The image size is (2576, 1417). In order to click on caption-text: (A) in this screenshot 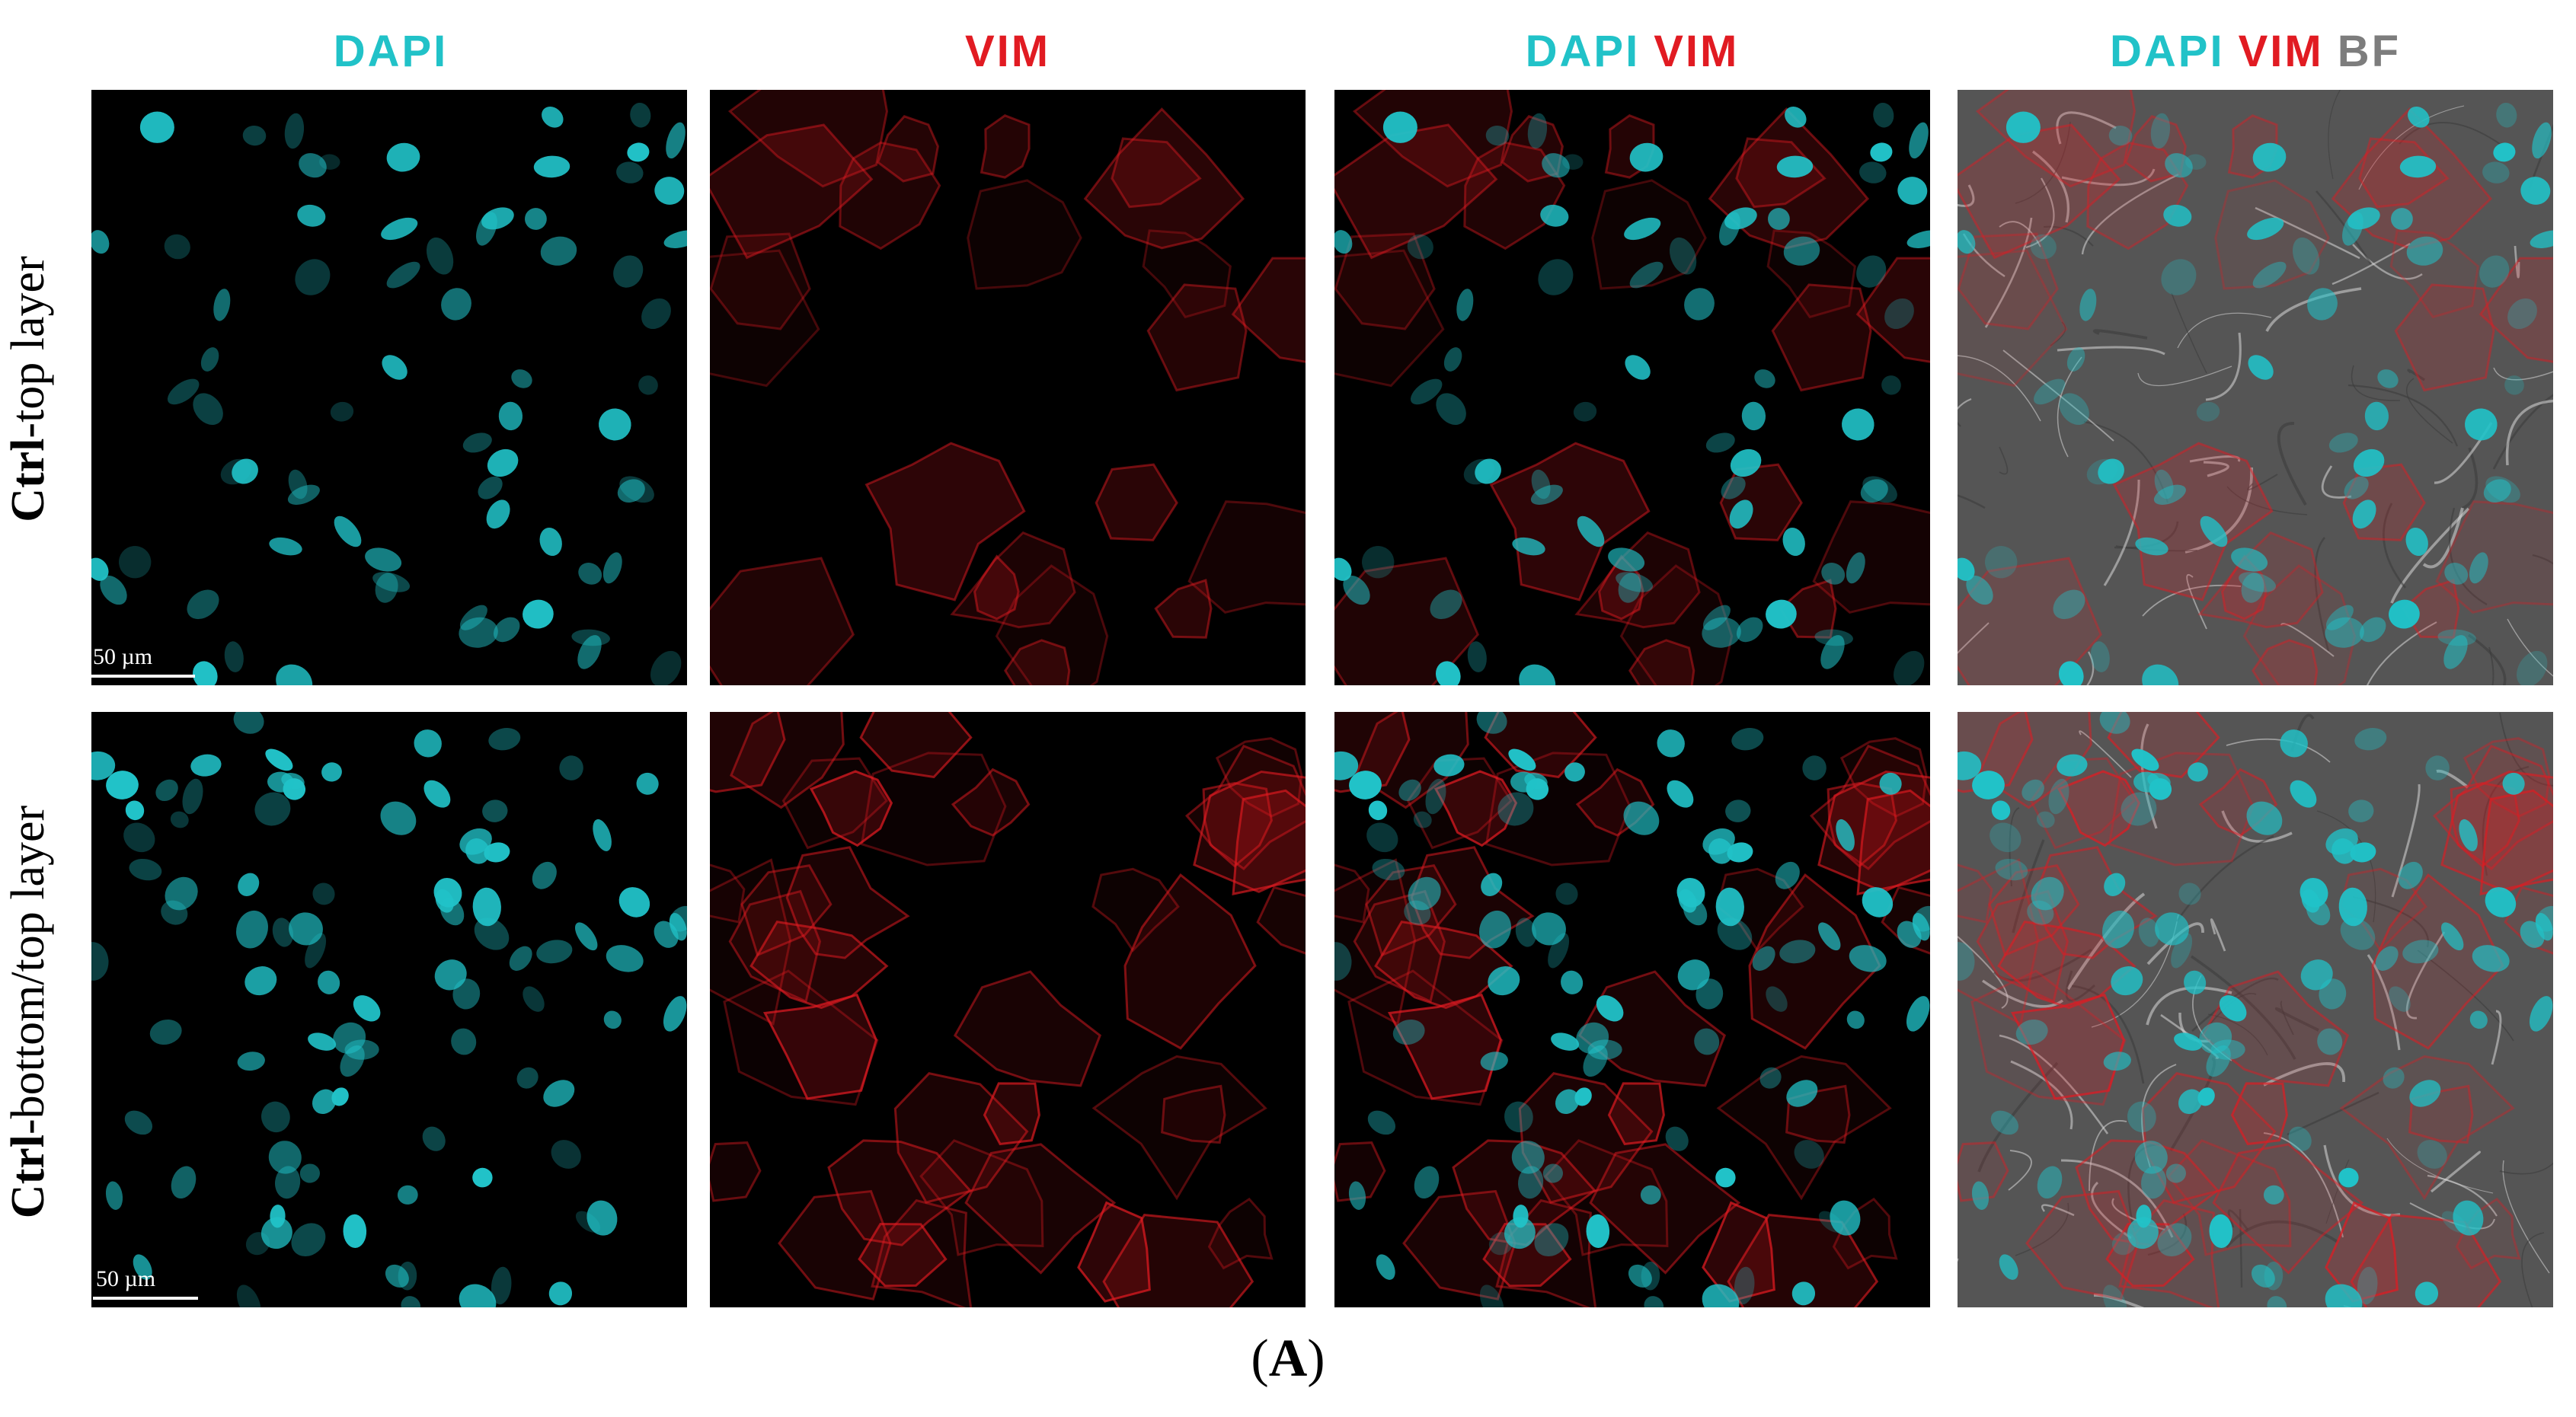, I will do `click(1288, 1358)`.